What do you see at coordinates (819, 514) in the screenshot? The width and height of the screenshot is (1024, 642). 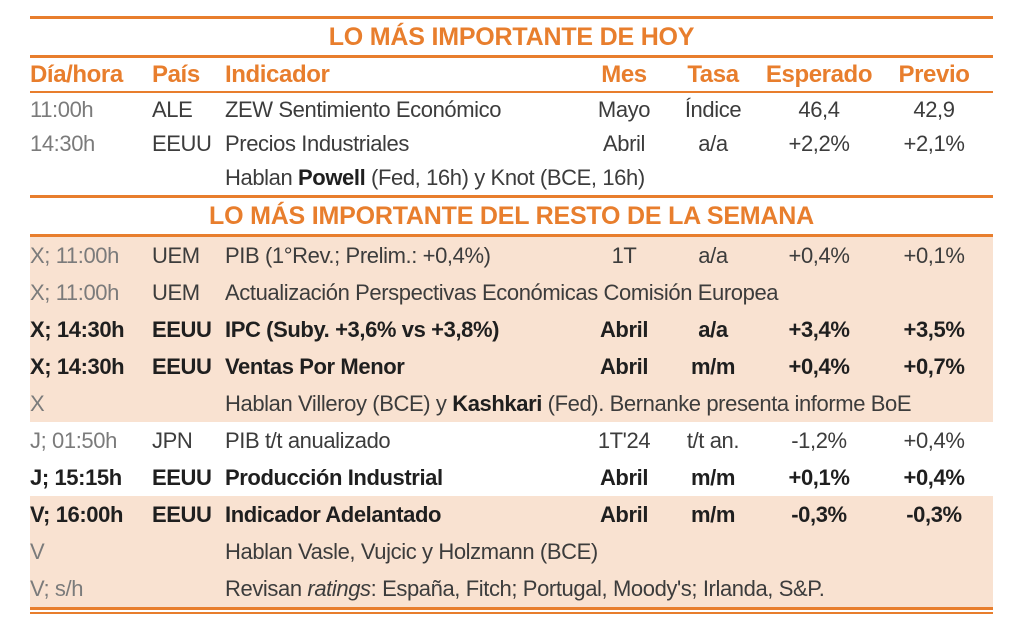 I see `expected-cell: -0,3%` at bounding box center [819, 514].